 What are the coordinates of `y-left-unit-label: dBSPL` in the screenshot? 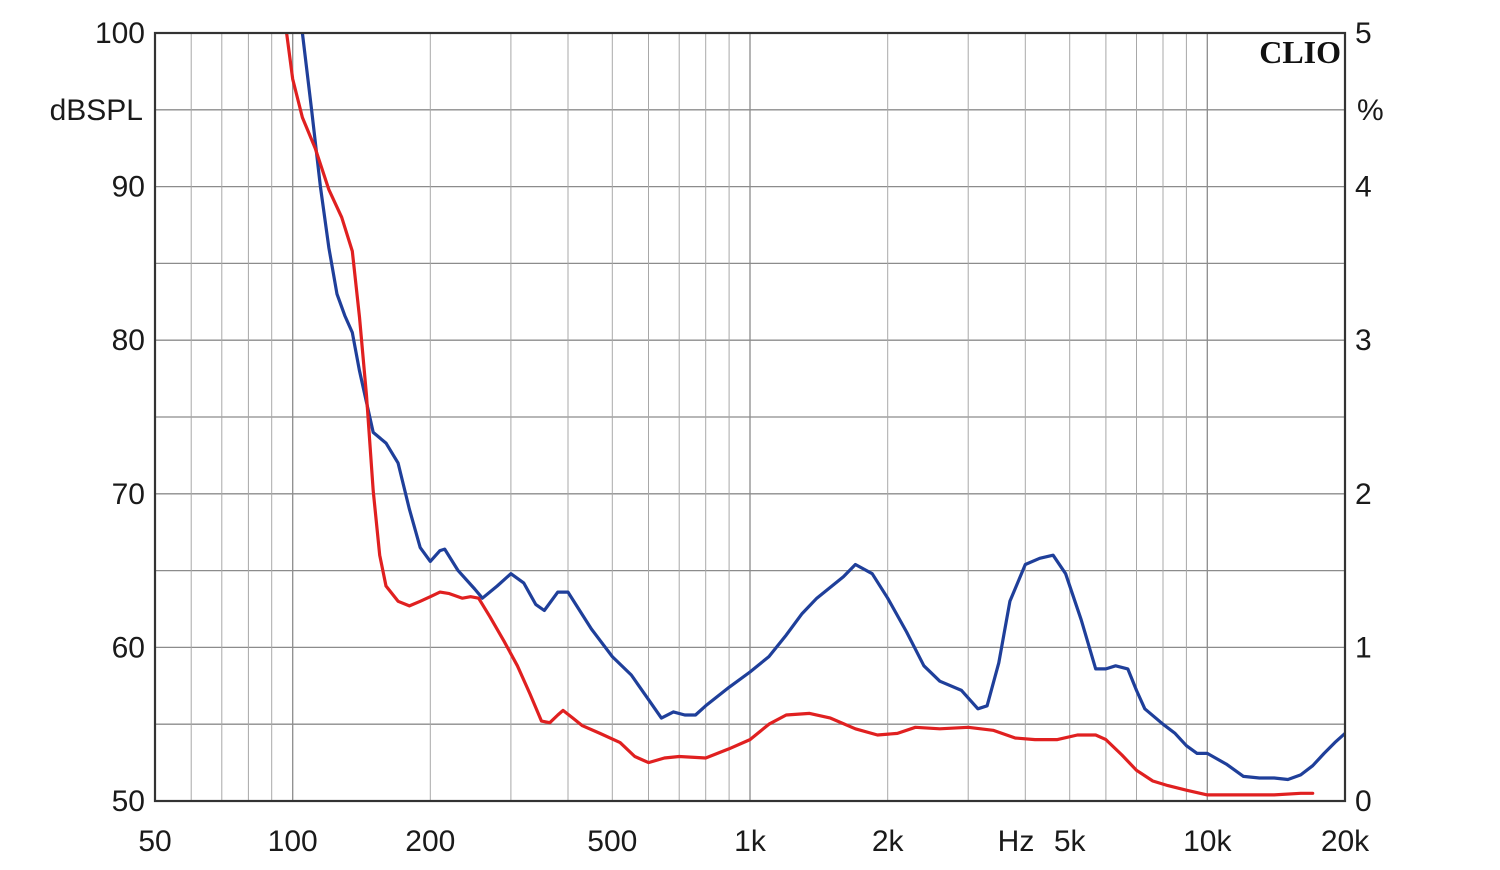 It's located at (96, 110).